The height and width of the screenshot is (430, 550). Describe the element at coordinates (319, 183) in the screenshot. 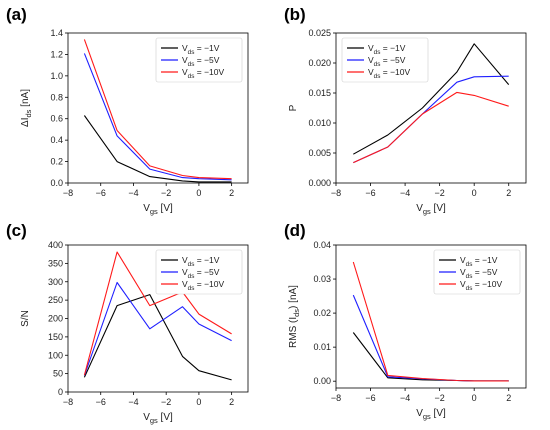

I see `y-tick-label: 0.000` at that location.